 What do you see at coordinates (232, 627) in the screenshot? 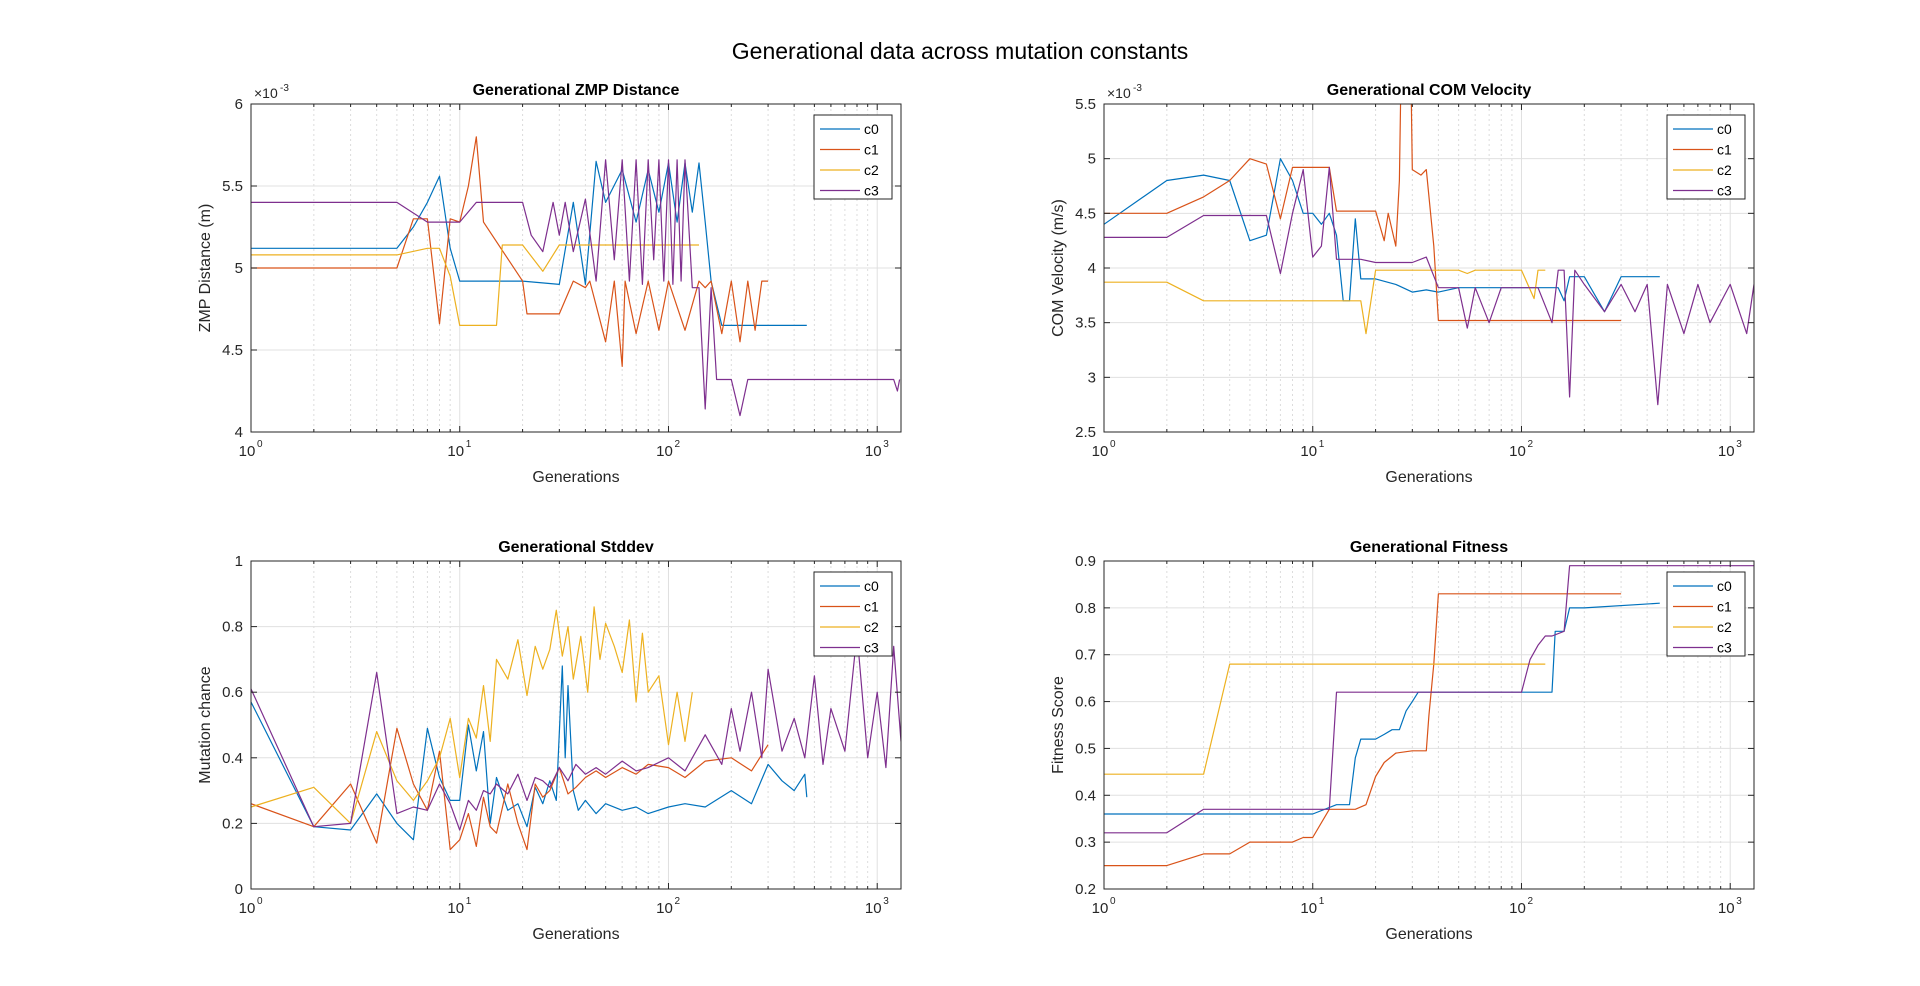
I see `y-tick-label: 0.8` at bounding box center [232, 627].